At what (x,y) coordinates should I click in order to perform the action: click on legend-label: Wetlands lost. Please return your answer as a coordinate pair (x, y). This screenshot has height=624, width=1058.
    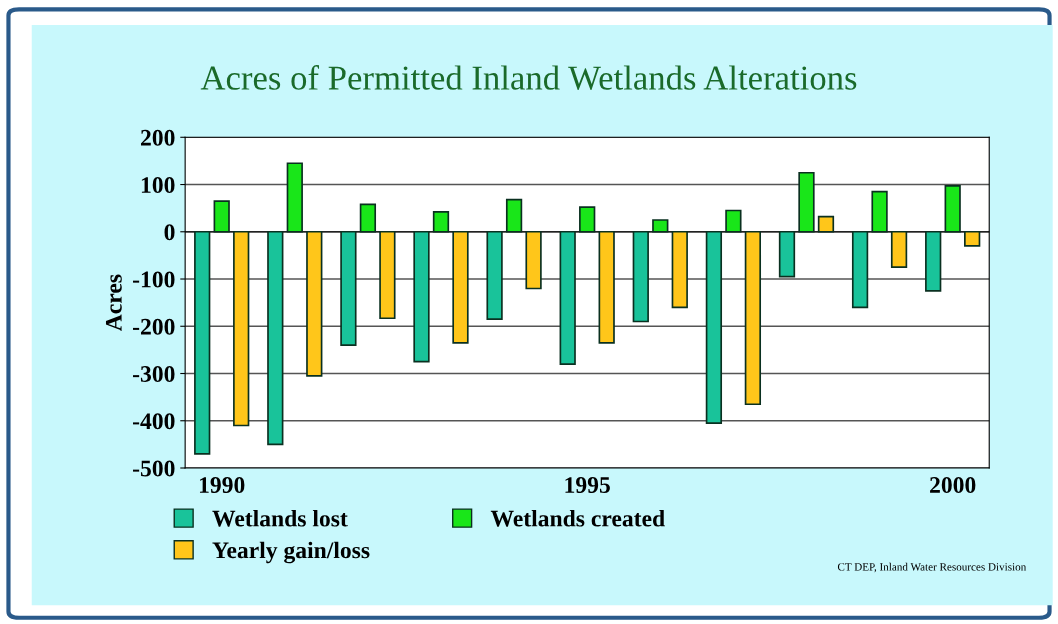
    Looking at the image, I should click on (280, 518).